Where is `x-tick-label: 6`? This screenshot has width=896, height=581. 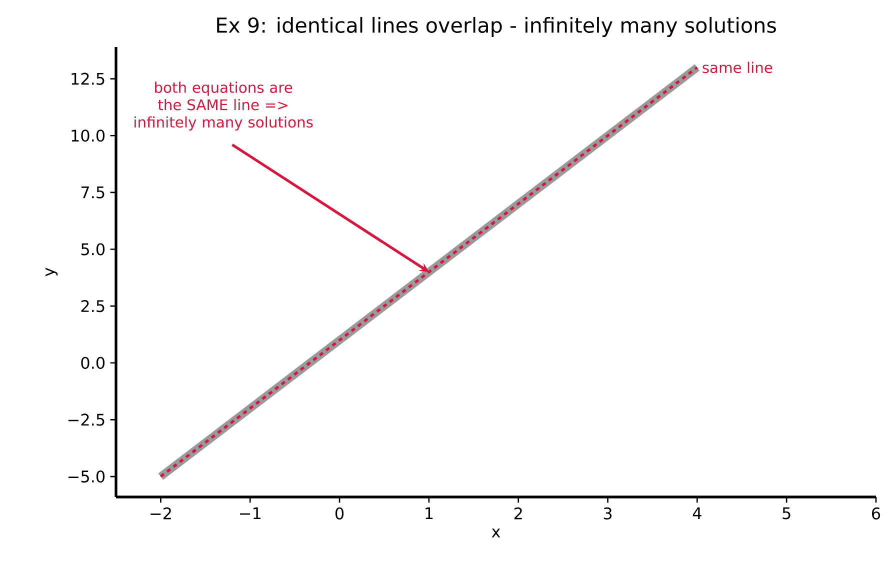
x-tick-label: 6 is located at coordinates (876, 513).